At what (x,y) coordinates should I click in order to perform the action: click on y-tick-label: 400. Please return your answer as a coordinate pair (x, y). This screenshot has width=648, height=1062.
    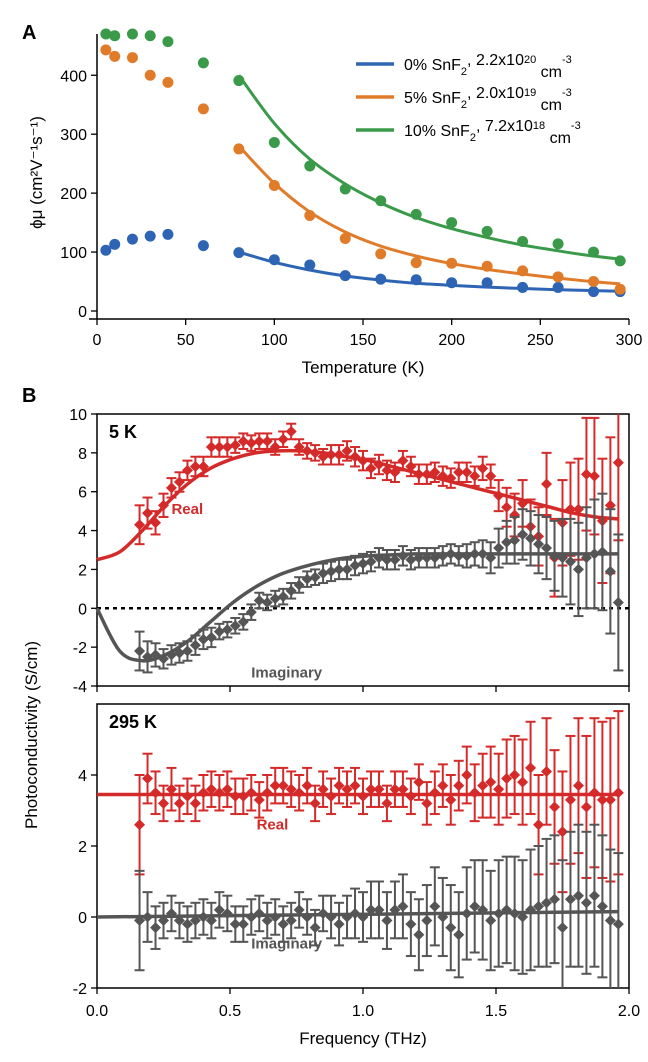
    Looking at the image, I should click on (73, 76).